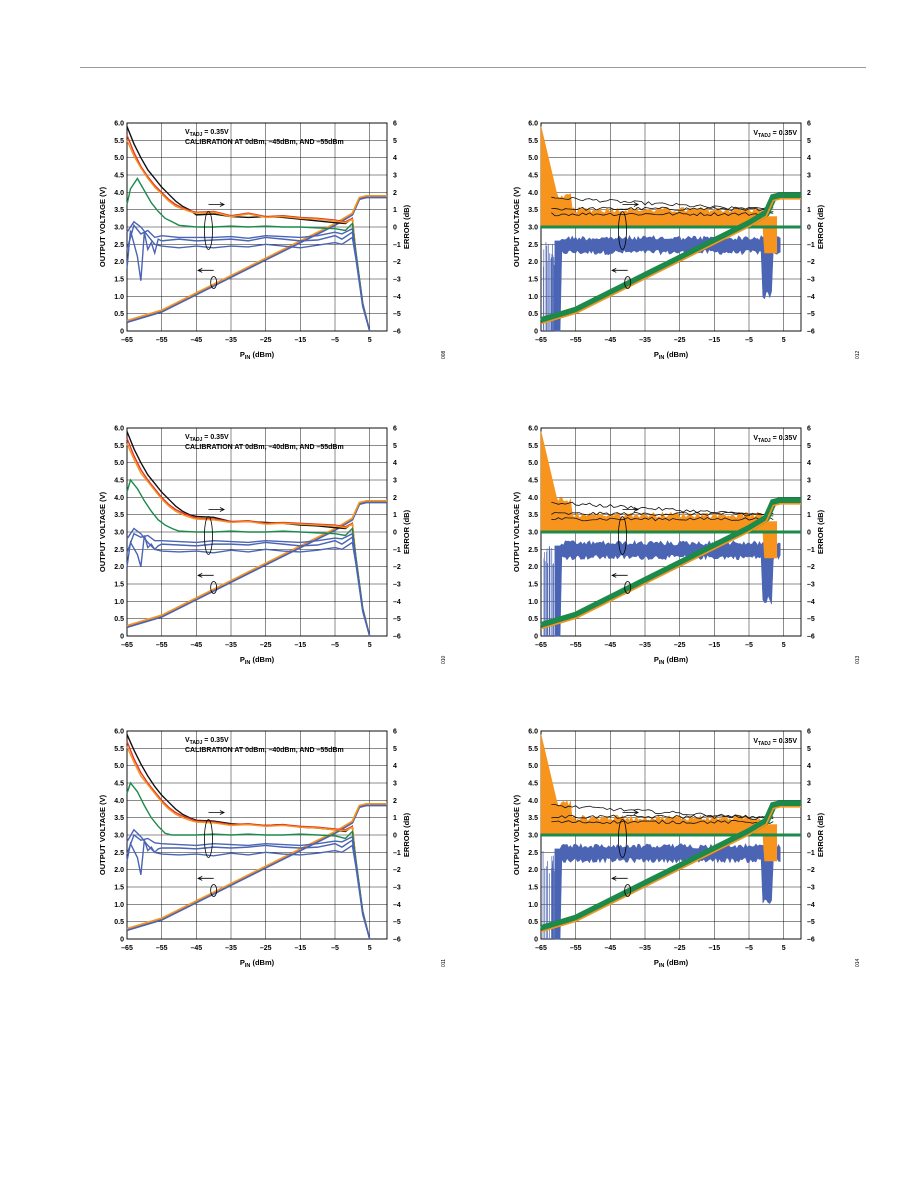  I want to click on figure-id: 012, so click(858, 354).